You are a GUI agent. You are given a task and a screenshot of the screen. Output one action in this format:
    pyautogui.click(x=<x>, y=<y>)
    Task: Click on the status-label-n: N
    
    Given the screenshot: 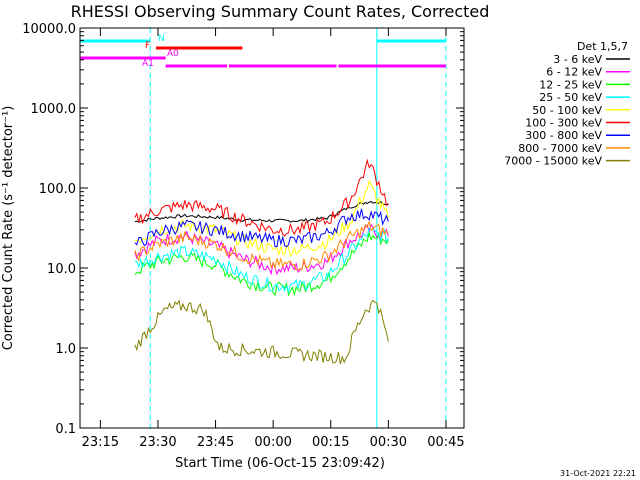 What is the action you would take?
    pyautogui.click(x=161, y=39)
    